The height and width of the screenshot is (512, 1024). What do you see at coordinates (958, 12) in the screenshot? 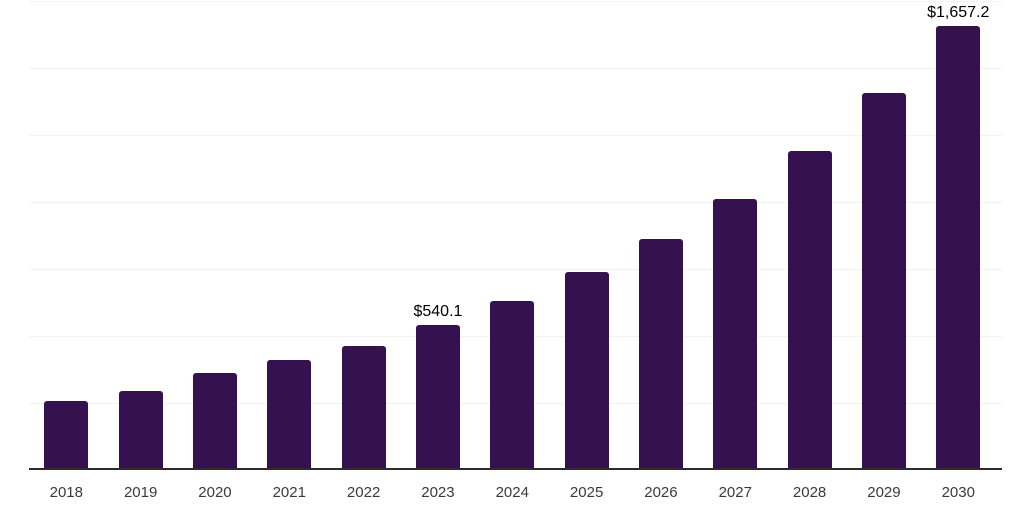
I see `data-label-2030: $1,657.2` at bounding box center [958, 12].